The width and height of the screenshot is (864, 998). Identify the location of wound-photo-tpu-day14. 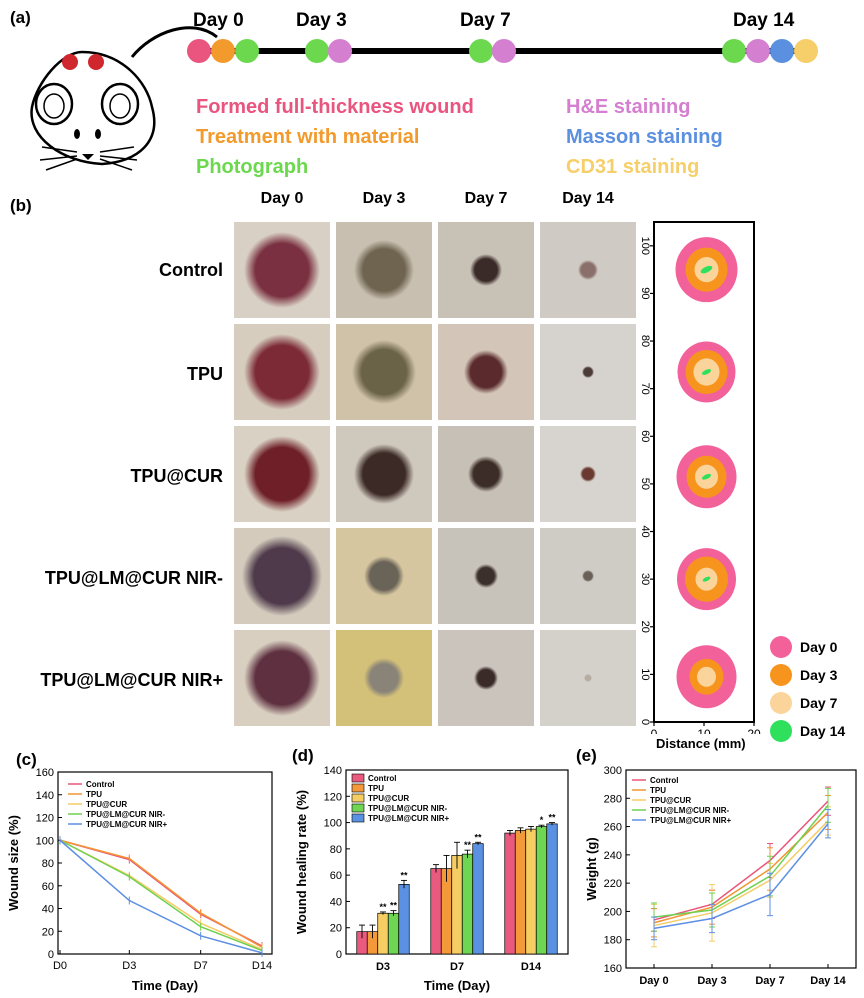
(588, 372).